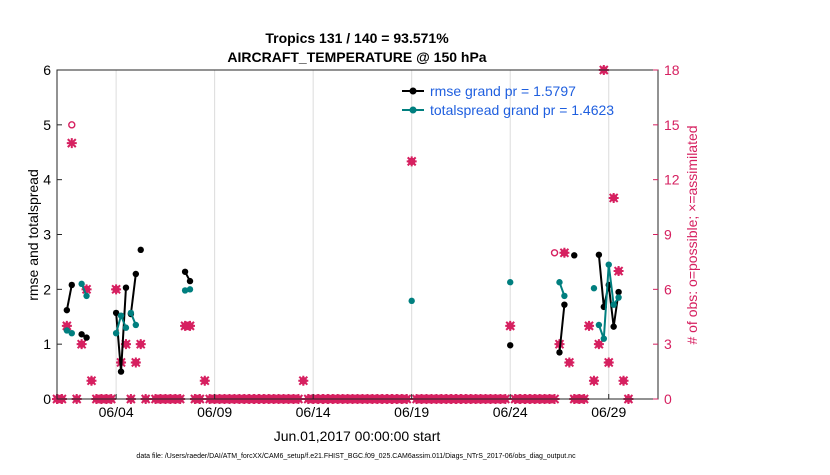 The width and height of the screenshot is (830, 475). Describe the element at coordinates (47, 180) in the screenshot. I see `left-y-tick-label: 4` at that location.